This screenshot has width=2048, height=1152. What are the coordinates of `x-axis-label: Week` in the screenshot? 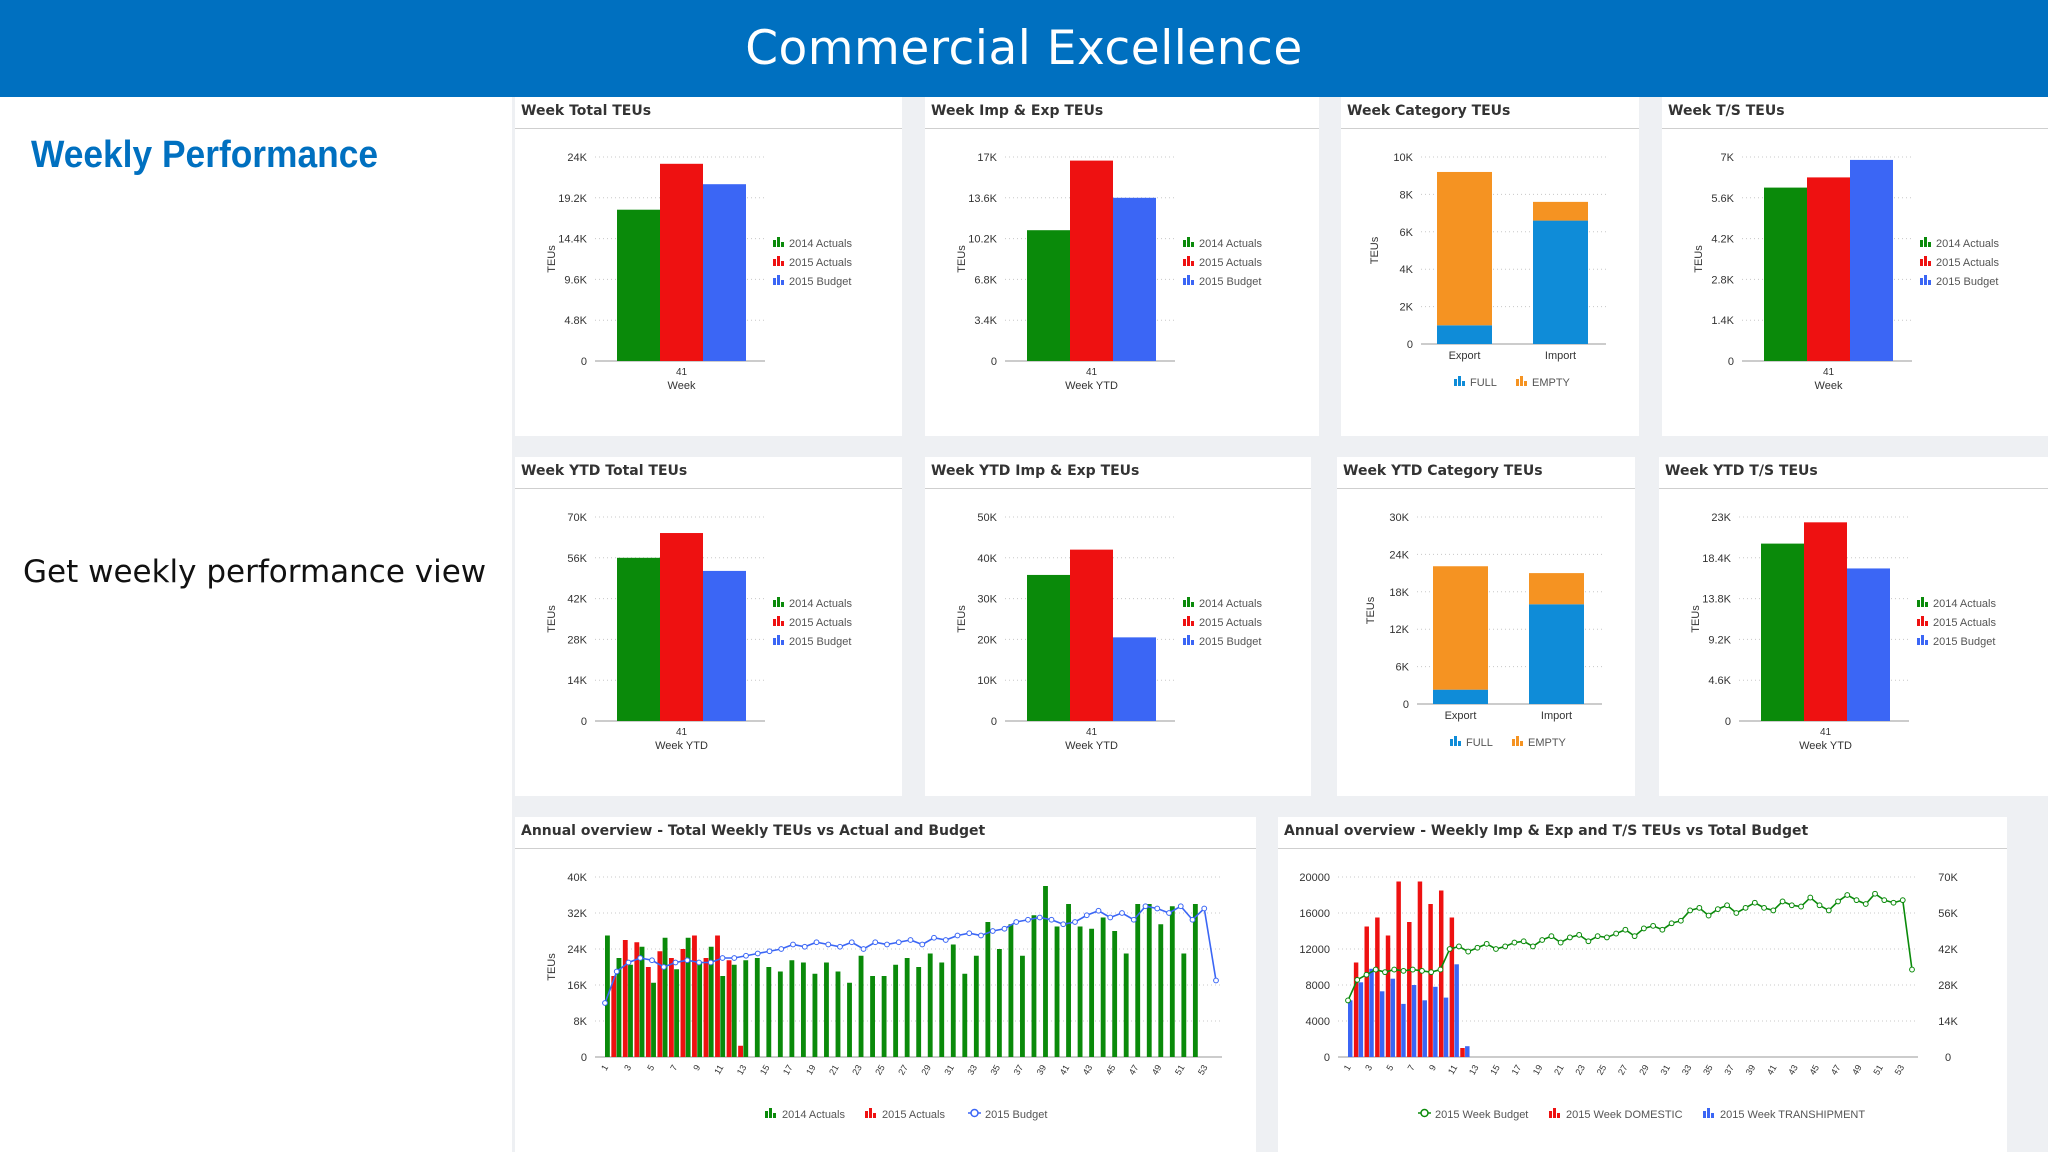 It's located at (682, 386).